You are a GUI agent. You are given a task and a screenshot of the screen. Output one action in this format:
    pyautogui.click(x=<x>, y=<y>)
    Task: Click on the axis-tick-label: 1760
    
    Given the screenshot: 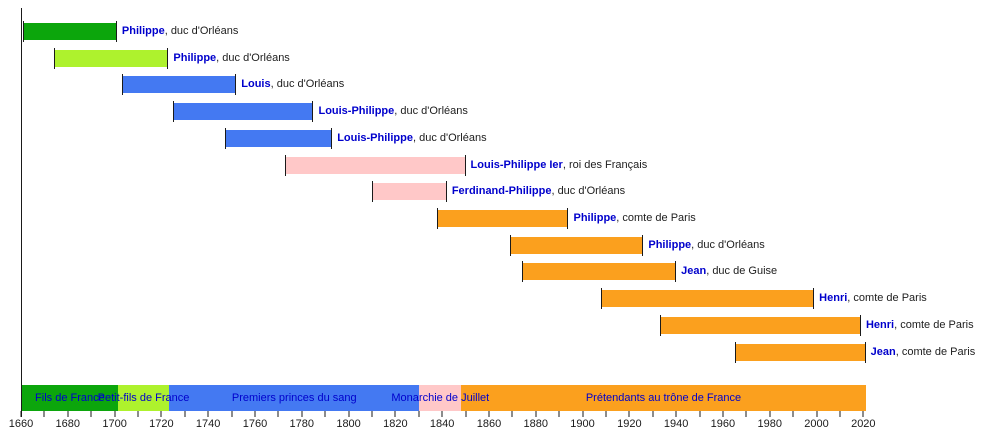 What is the action you would take?
    pyautogui.click(x=255, y=424)
    